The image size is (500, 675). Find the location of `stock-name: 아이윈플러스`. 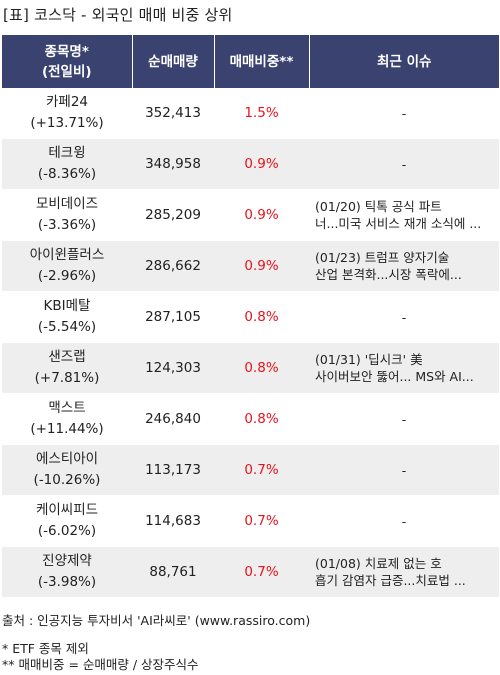

stock-name: 아이윈플러스 is located at coordinates (67, 255).